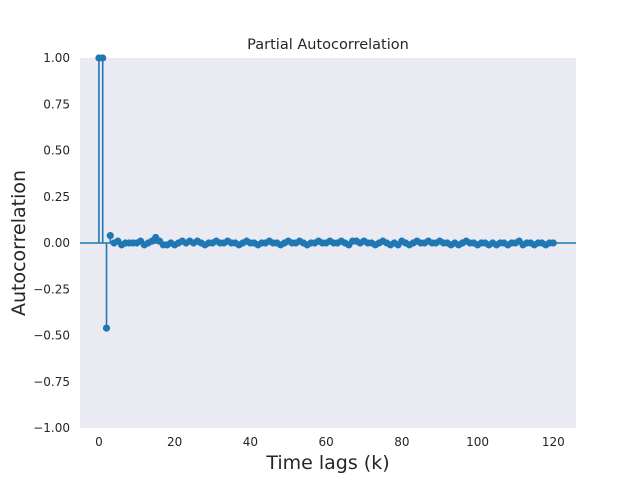  Describe the element at coordinates (56, 243) in the screenshot. I see `y-tick-label: 0.00` at that location.